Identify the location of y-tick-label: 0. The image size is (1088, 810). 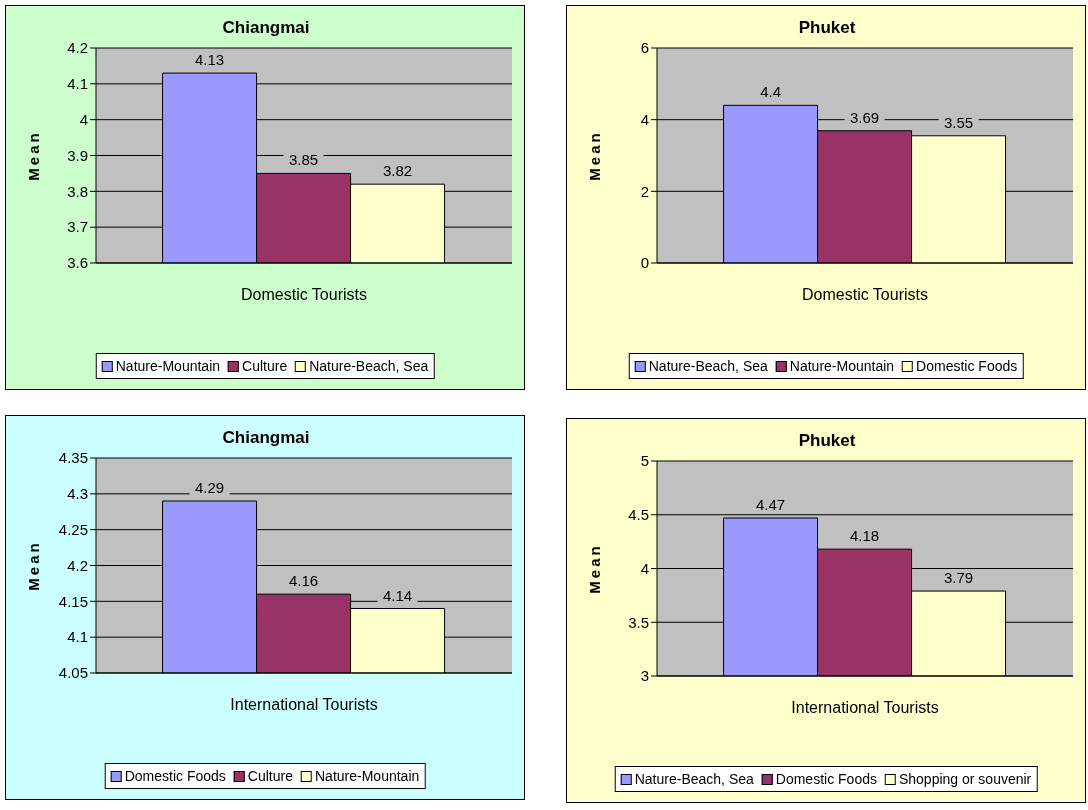
(644, 263).